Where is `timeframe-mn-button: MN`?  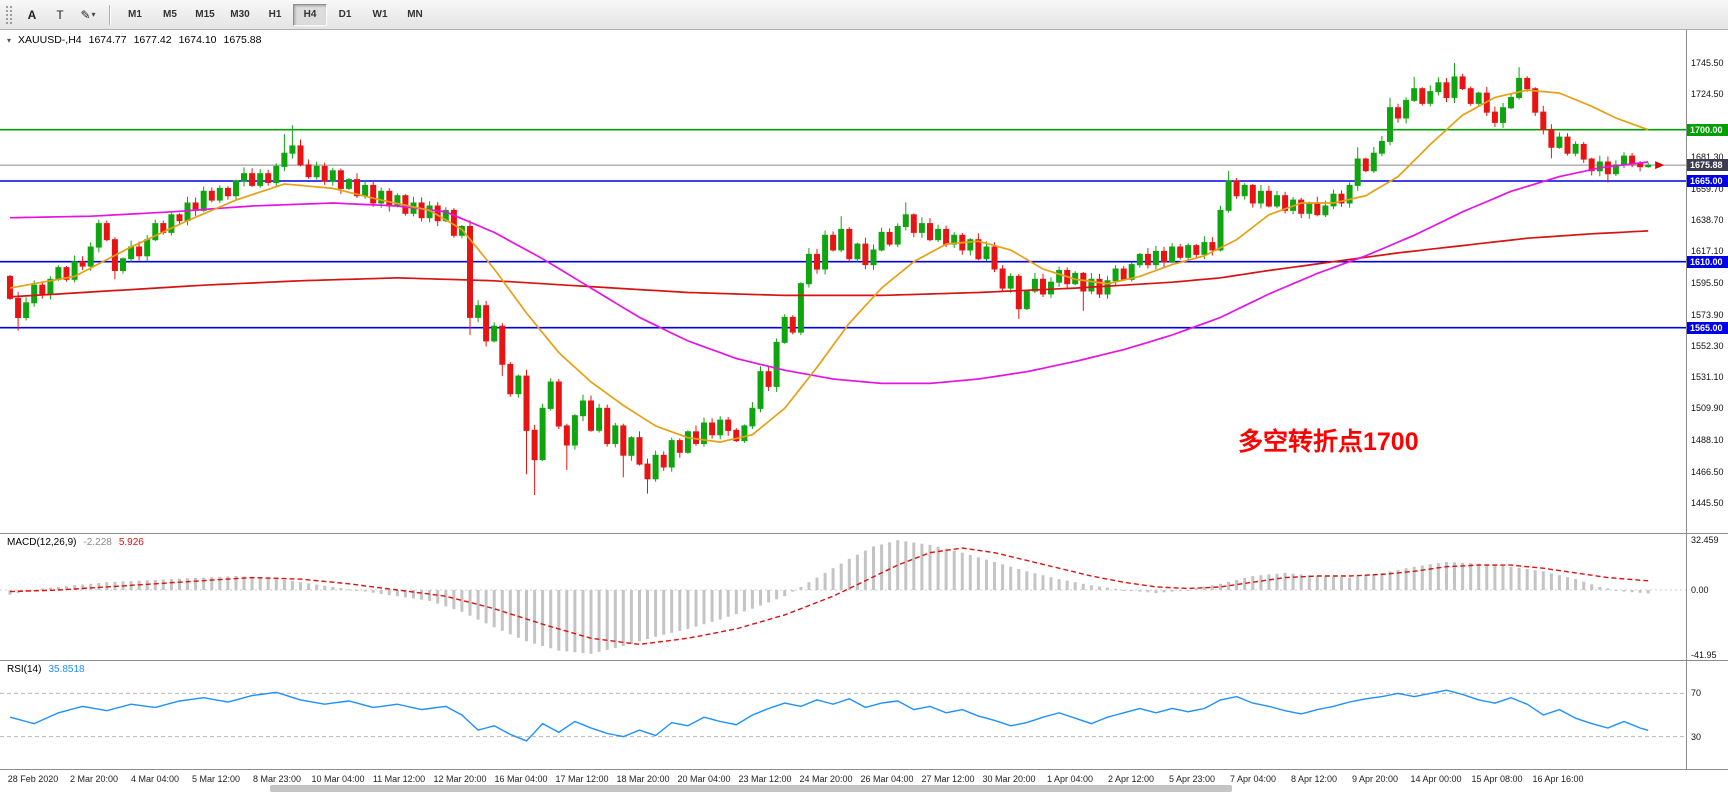 timeframe-mn-button: MN is located at coordinates (415, 14).